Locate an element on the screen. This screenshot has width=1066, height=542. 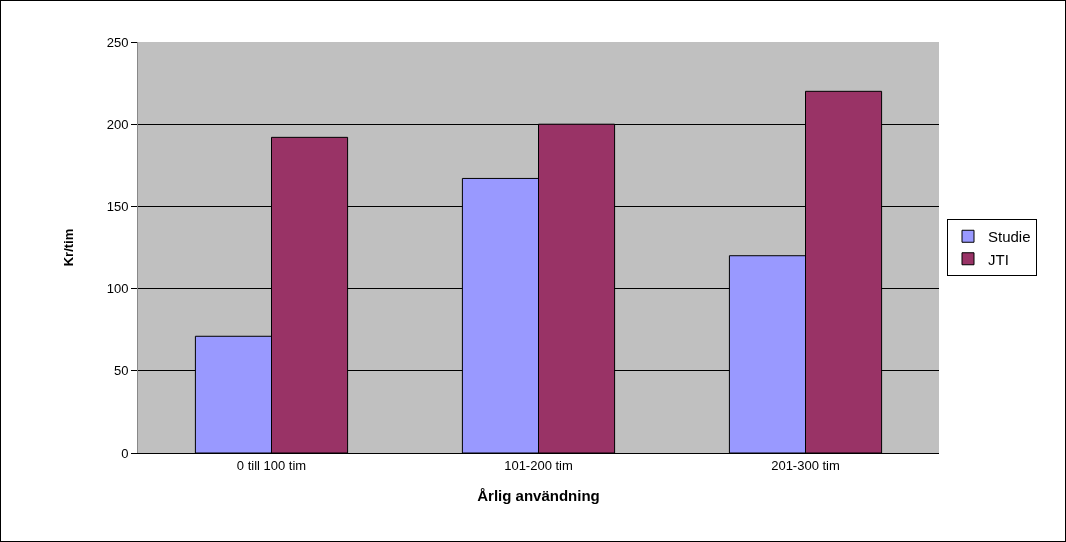
x-tick-label: 101-200 tim is located at coordinates (538, 465).